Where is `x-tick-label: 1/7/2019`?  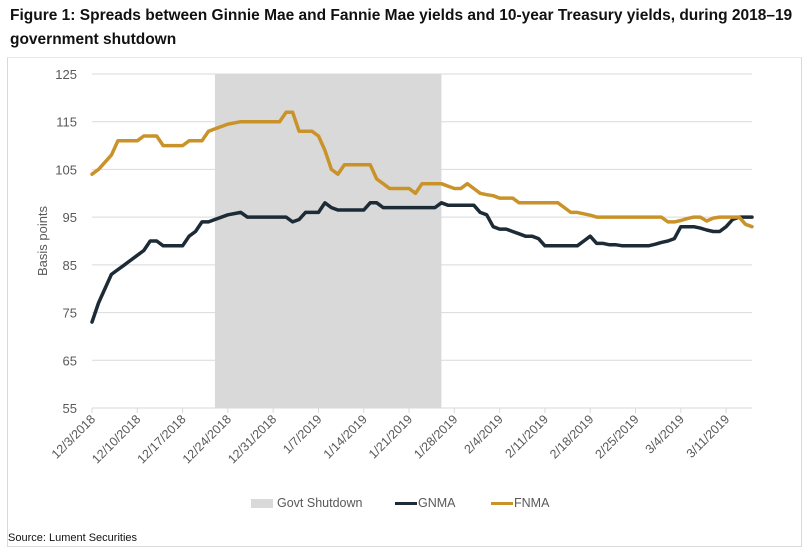
x-tick-label: 1/7/2019 is located at coordinates (302, 434).